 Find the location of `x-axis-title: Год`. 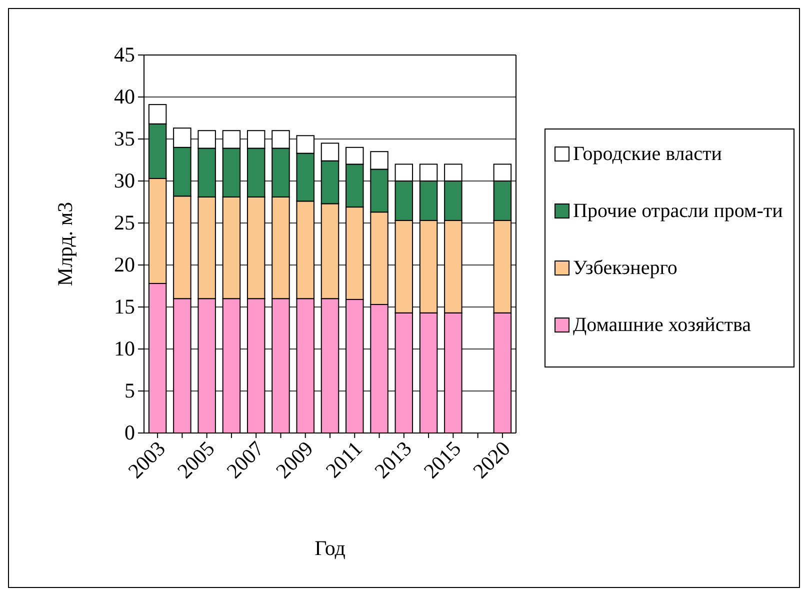

x-axis-title: Год is located at coordinates (330, 548).